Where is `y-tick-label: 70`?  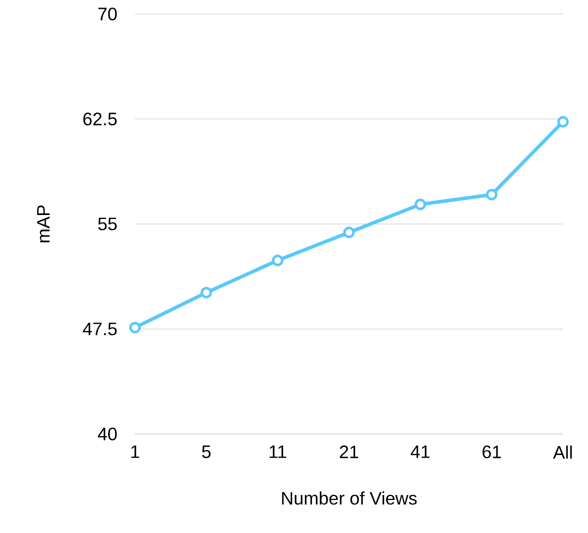
y-tick-label: 70 is located at coordinates (107, 14).